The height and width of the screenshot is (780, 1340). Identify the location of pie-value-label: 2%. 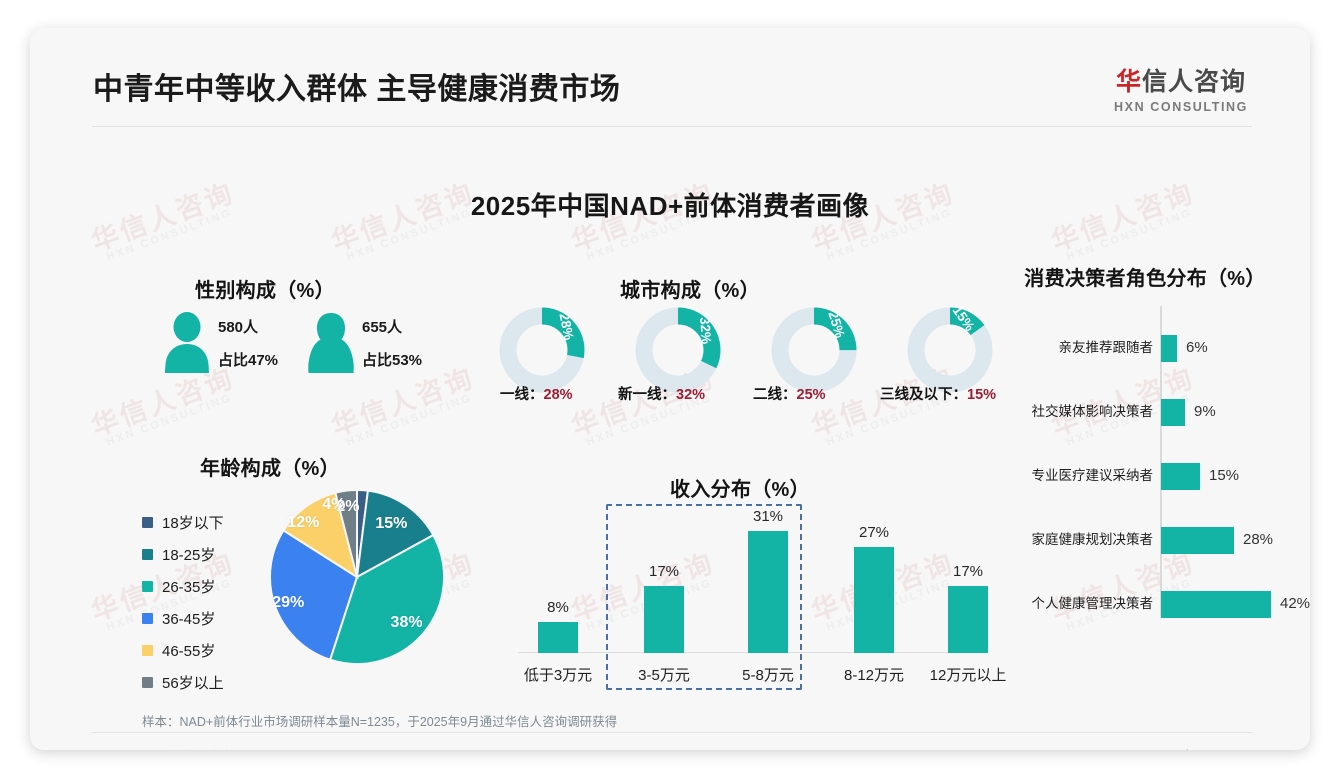
(348, 507).